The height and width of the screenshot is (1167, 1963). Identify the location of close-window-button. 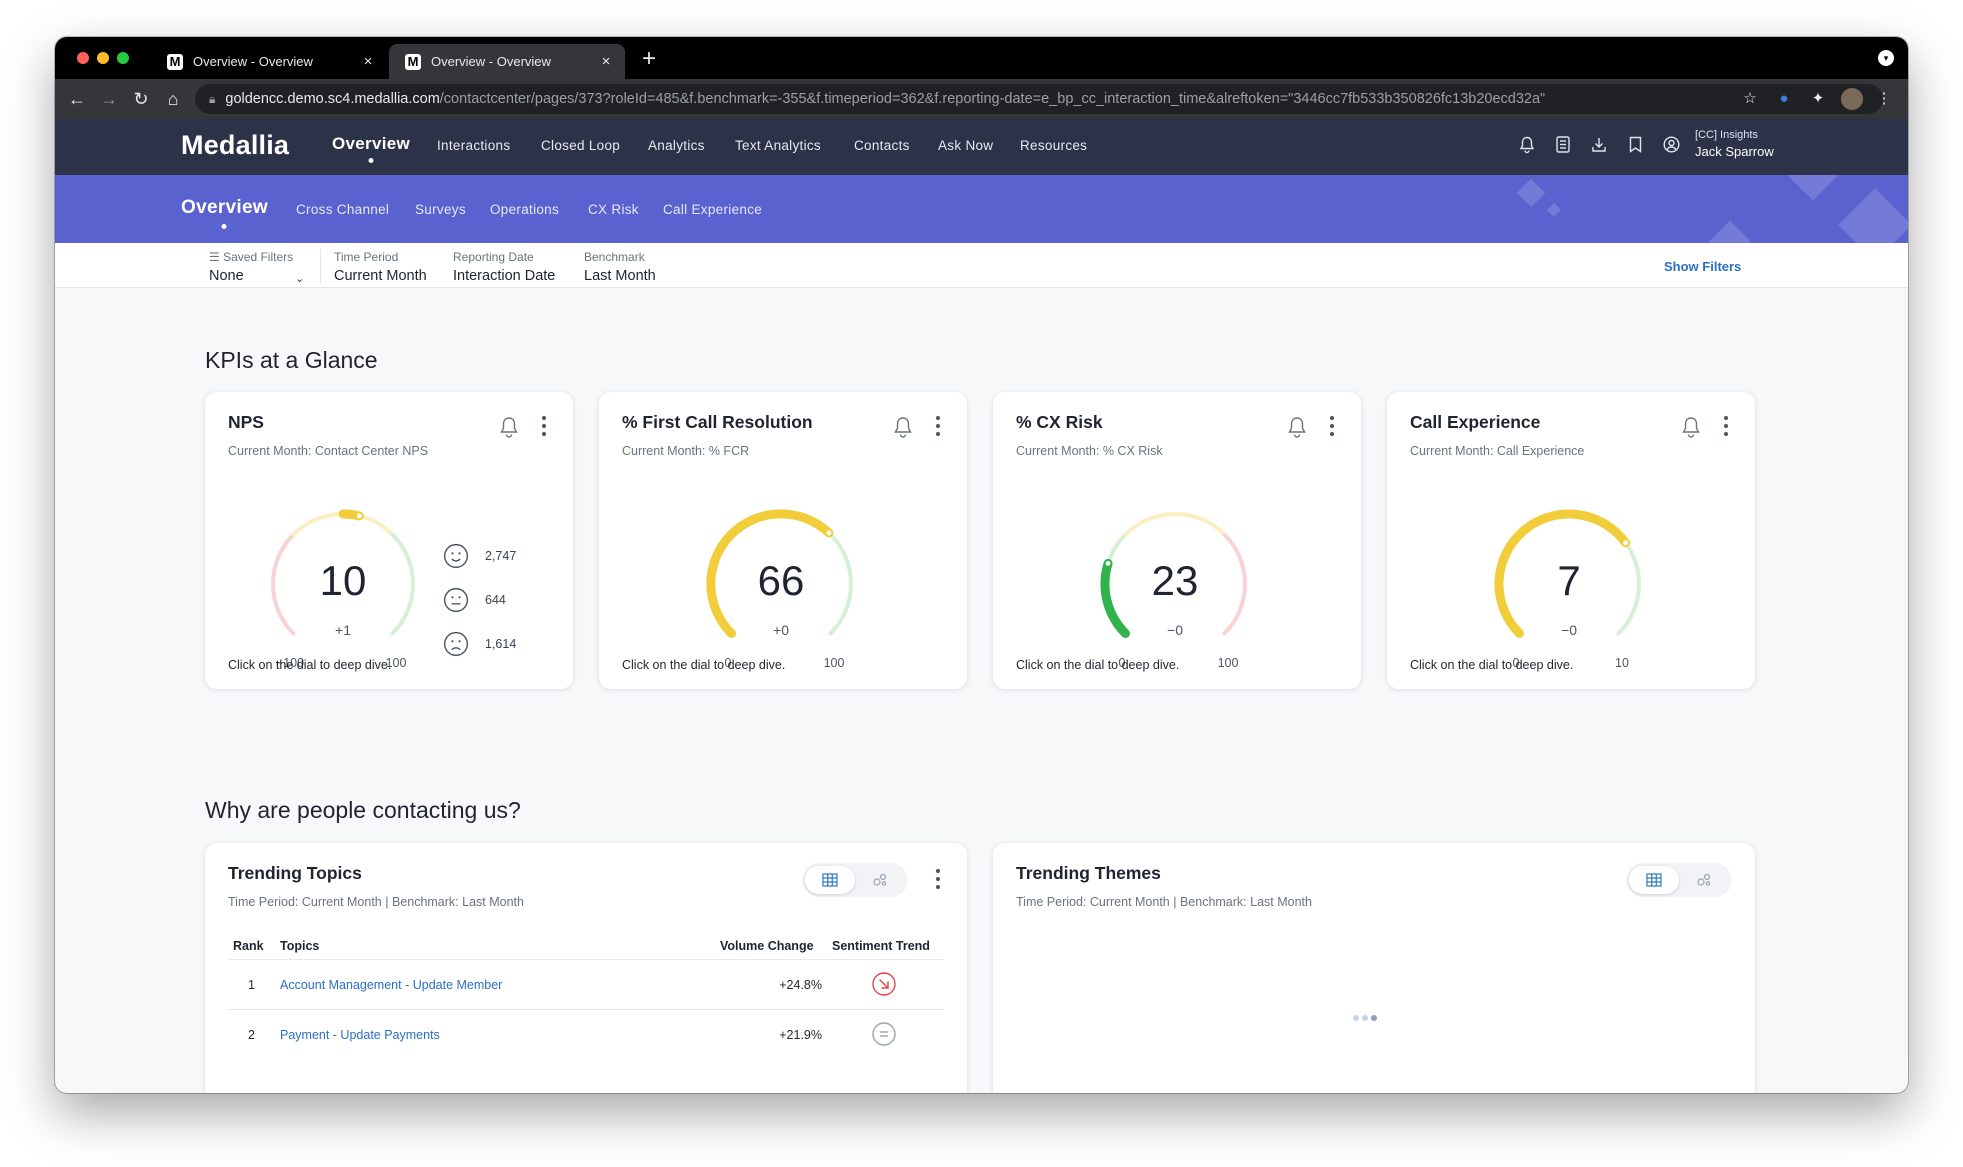
(83, 58).